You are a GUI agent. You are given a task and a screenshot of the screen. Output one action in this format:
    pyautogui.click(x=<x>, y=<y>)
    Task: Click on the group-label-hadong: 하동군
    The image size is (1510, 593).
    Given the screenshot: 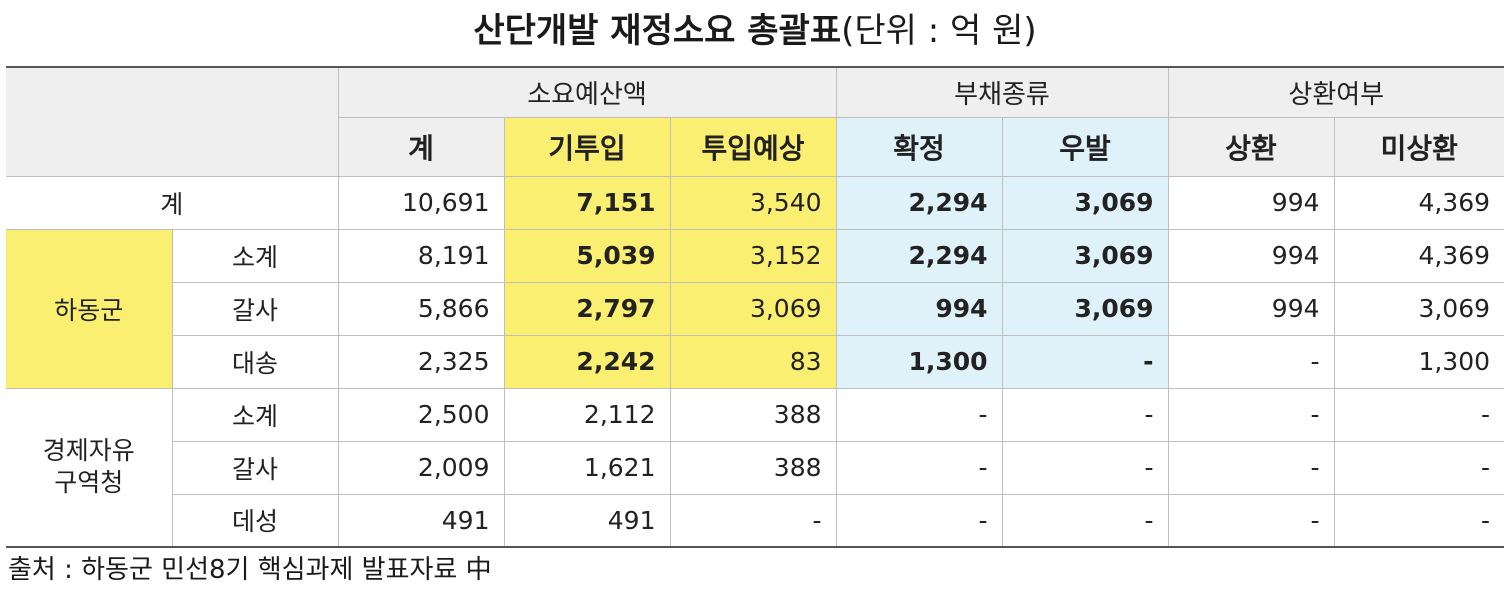 What is the action you would take?
    pyautogui.click(x=89, y=308)
    